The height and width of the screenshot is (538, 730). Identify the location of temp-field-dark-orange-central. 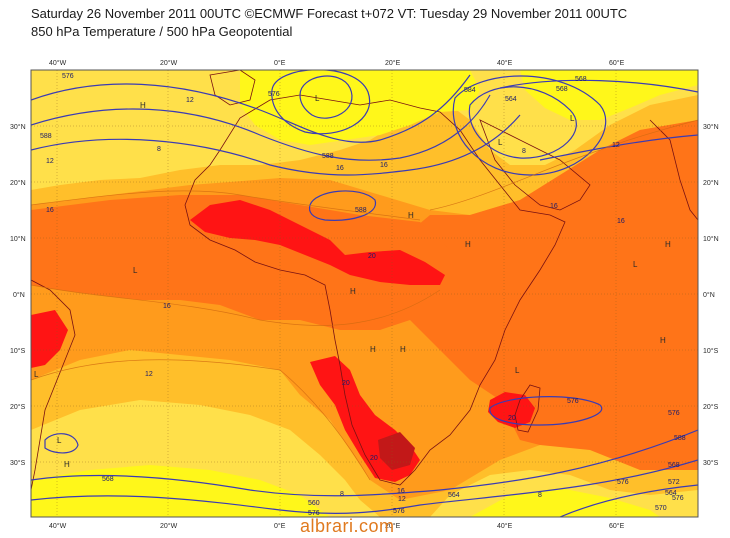
(240, 262).